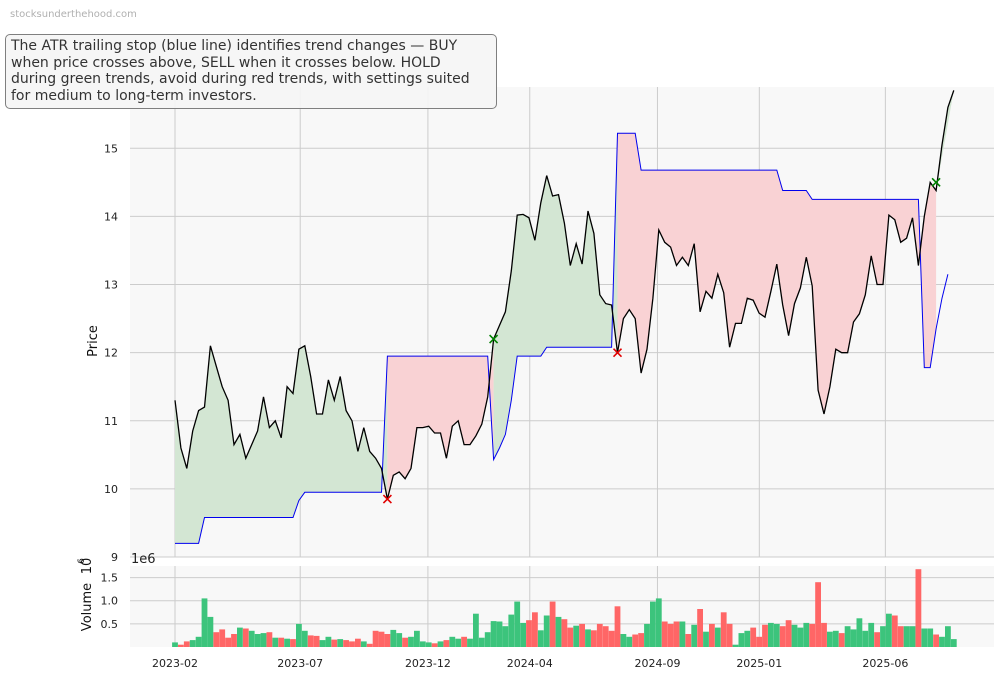 This screenshot has height=678, width=1004. What do you see at coordinates (111, 216) in the screenshot?
I see `price-tick-label: 14` at bounding box center [111, 216].